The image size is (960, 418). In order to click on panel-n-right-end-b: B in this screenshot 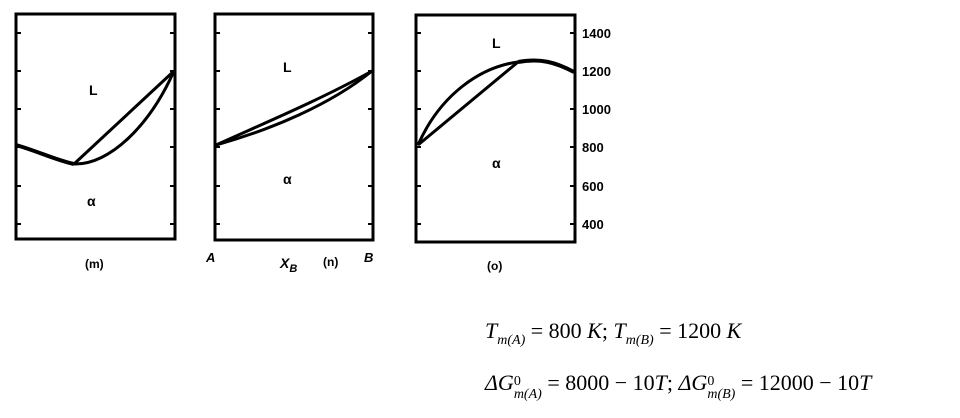, I will do `click(368, 257)`.